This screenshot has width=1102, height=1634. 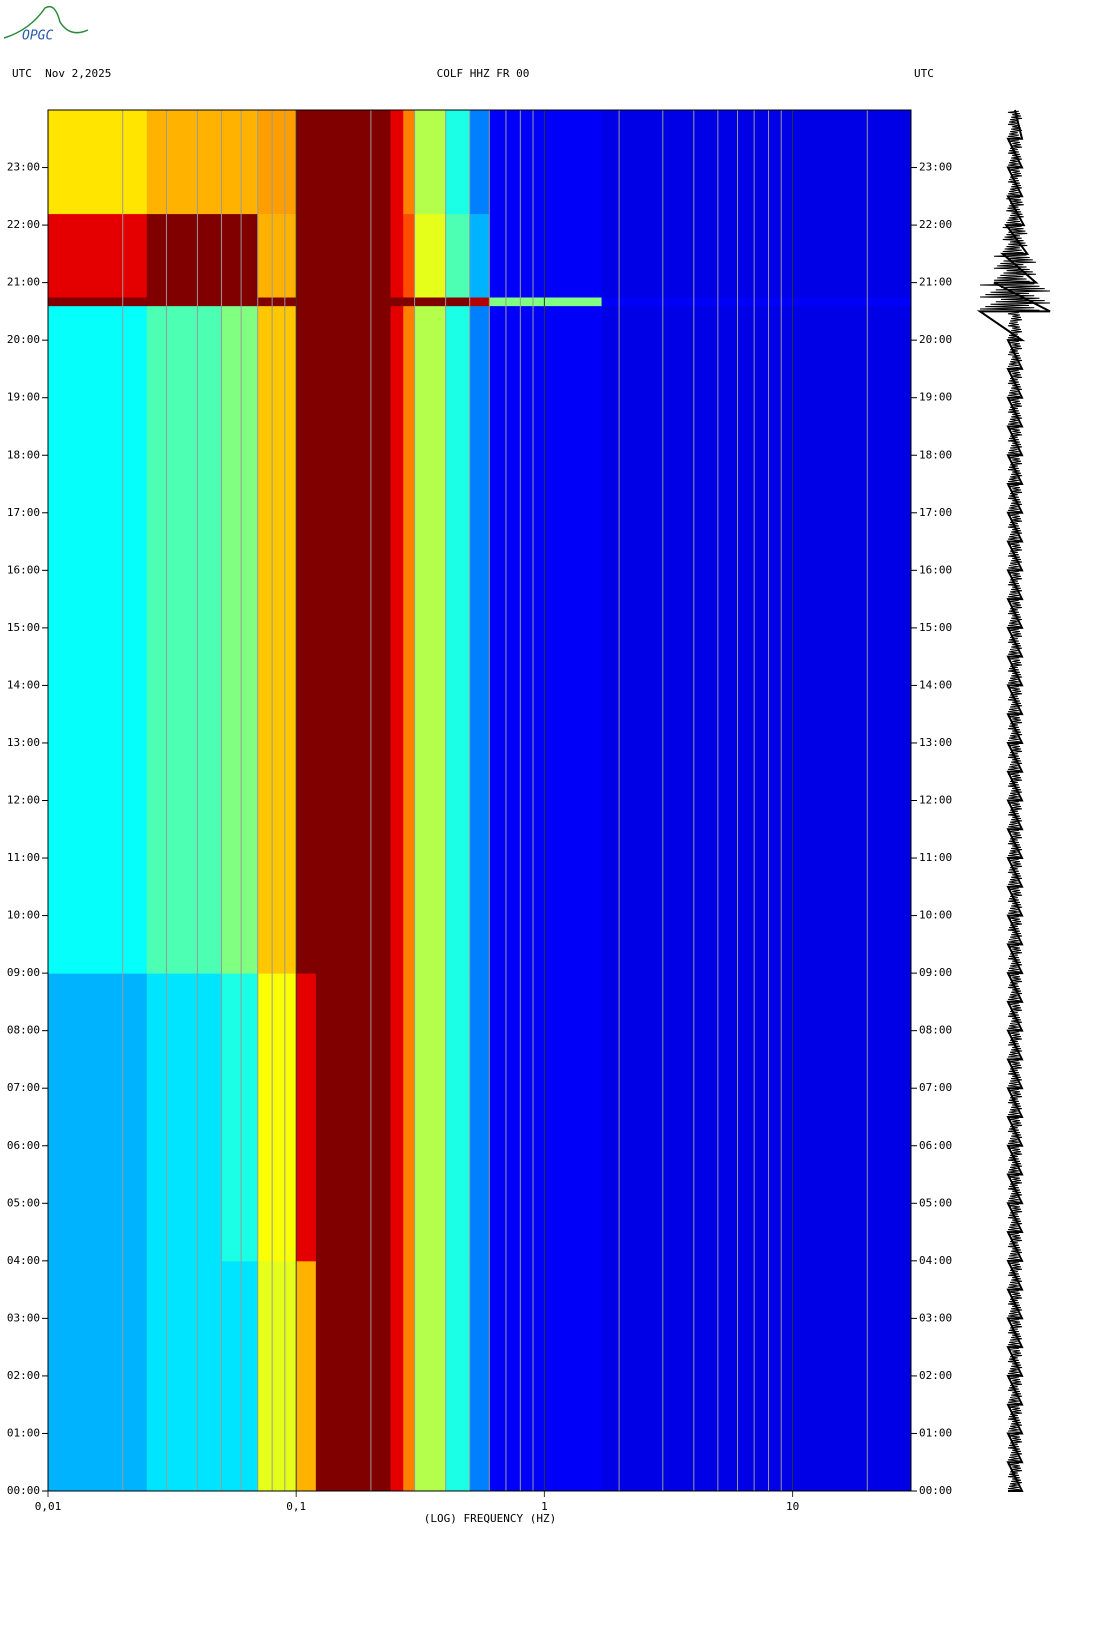 I want to click on y-tick-label-right: 22:00, so click(x=935, y=224).